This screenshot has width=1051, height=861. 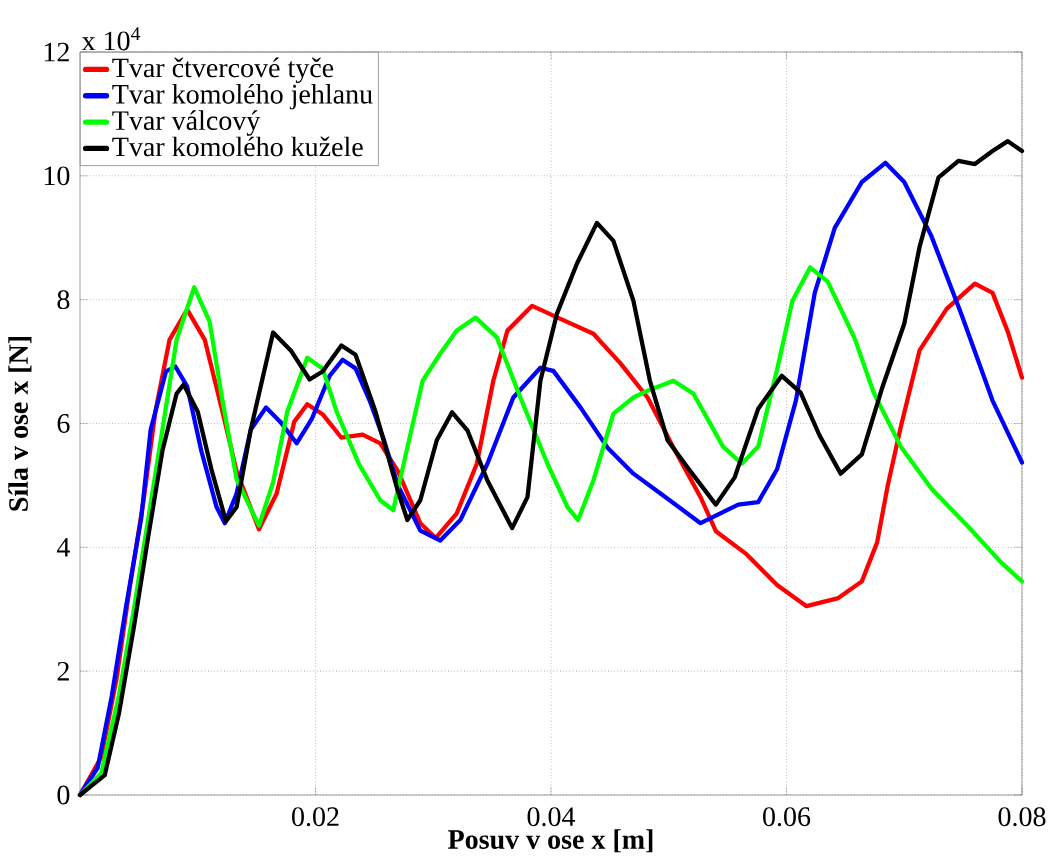 What do you see at coordinates (63, 423) in the screenshot?
I see `y-tick-label: 6` at bounding box center [63, 423].